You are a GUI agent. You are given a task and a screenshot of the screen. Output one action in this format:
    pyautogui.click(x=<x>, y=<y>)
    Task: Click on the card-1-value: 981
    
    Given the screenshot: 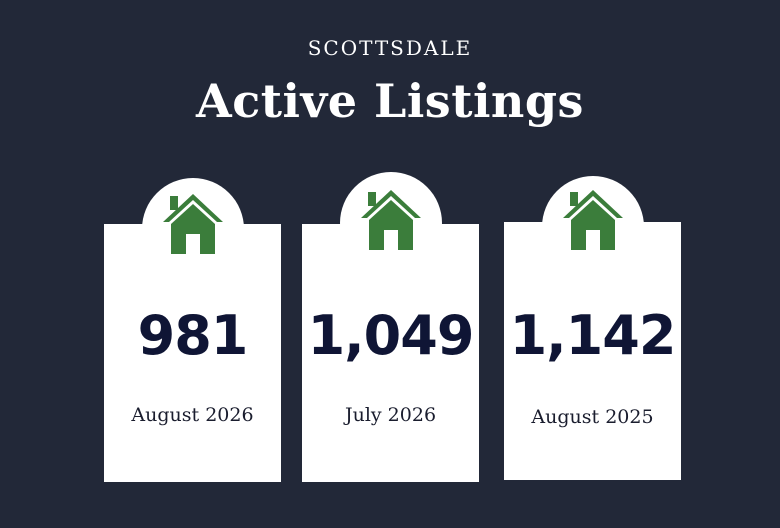 What is the action you would take?
    pyautogui.click(x=193, y=335)
    